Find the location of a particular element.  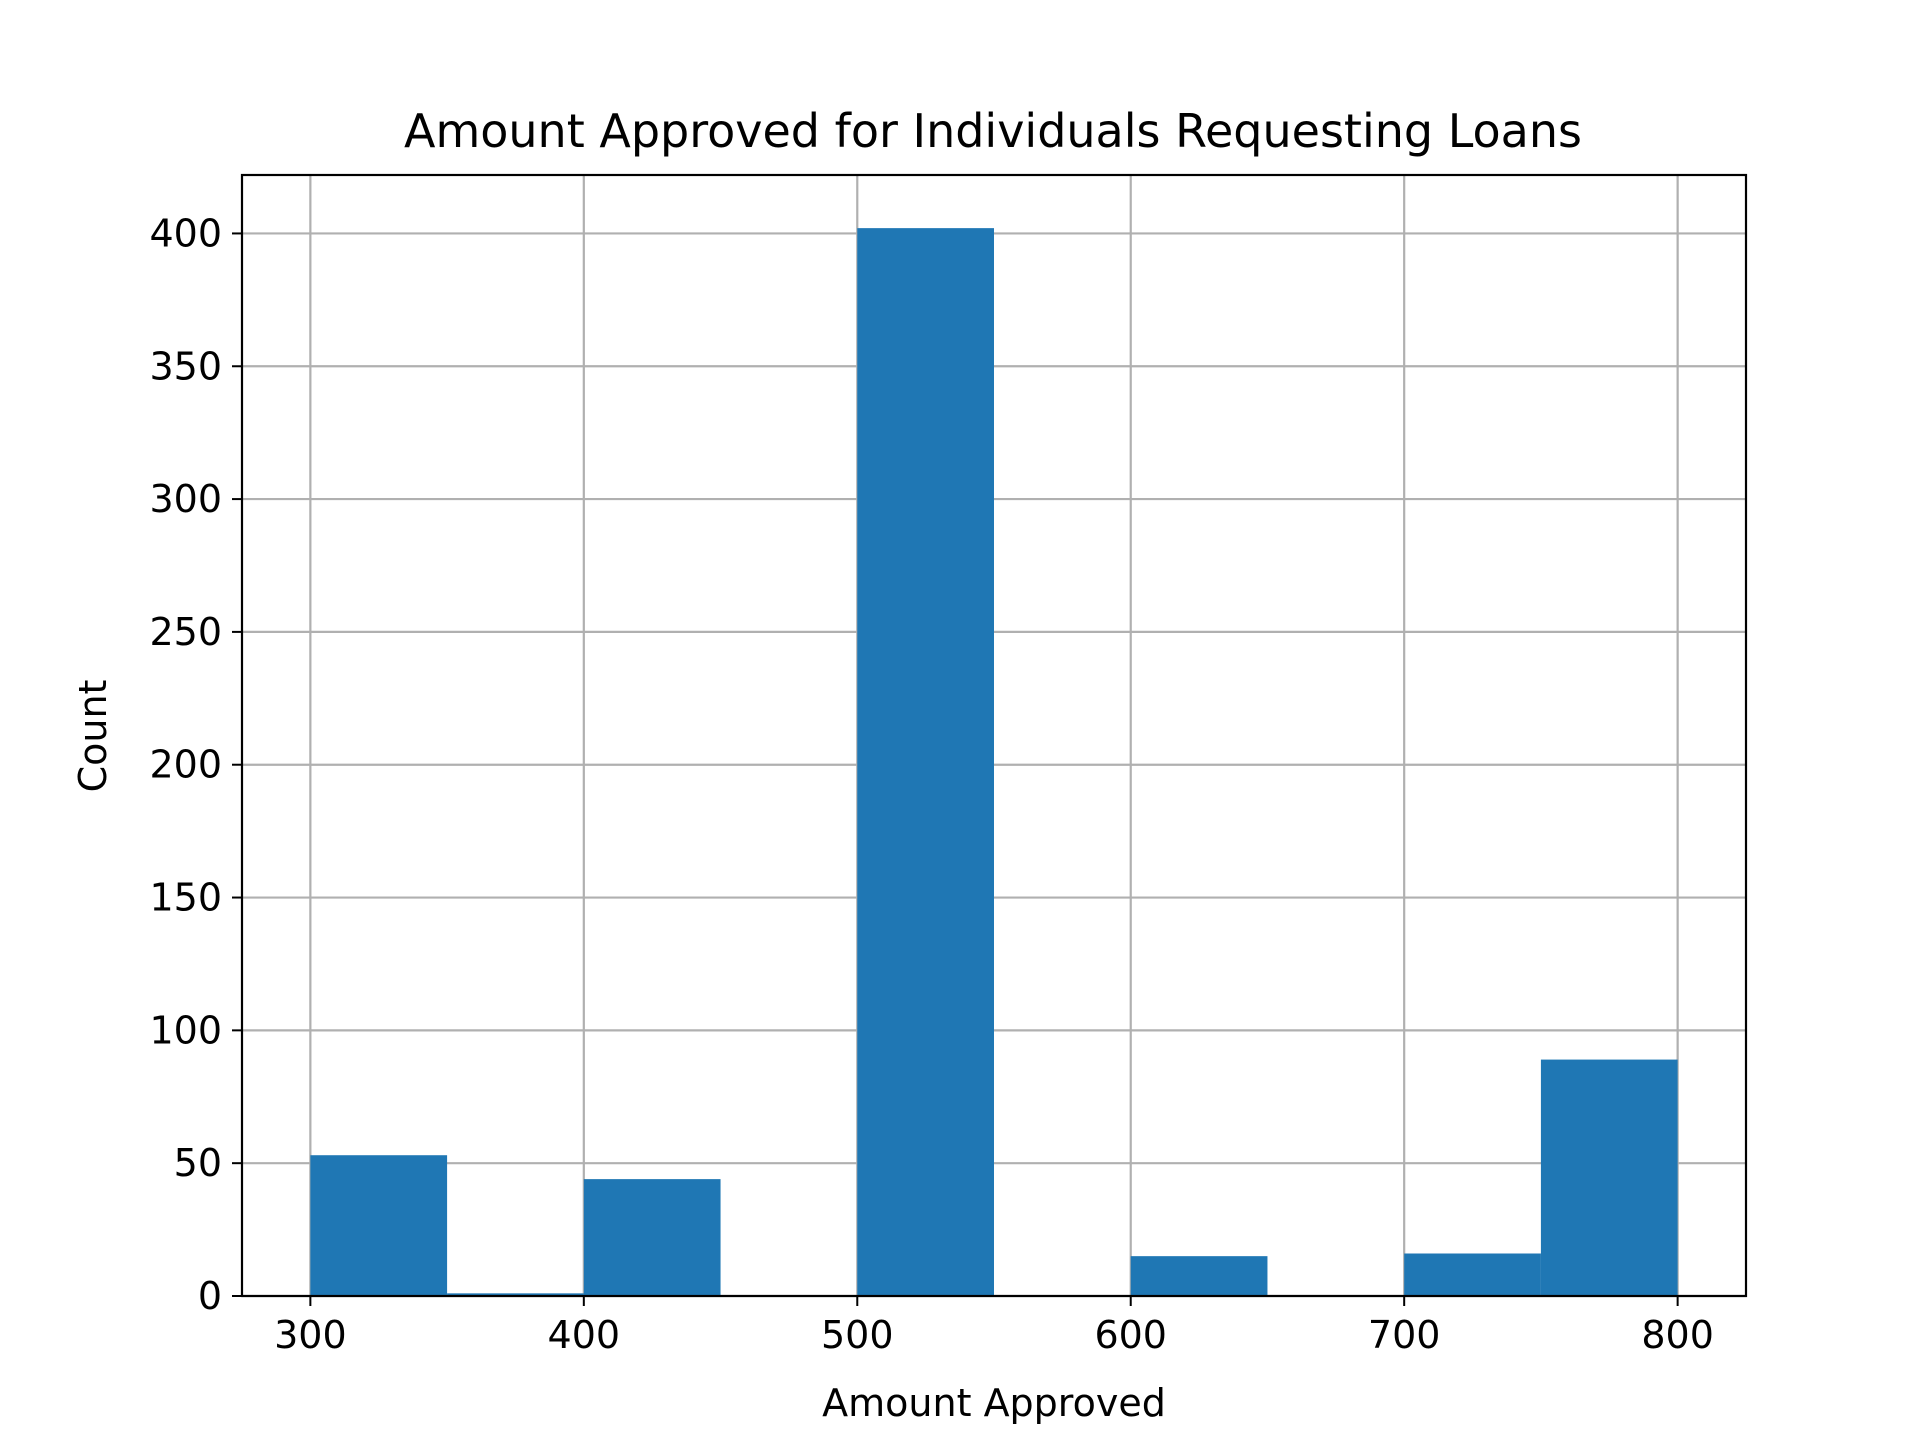

x-tick-label: 400 is located at coordinates (584, 1335).